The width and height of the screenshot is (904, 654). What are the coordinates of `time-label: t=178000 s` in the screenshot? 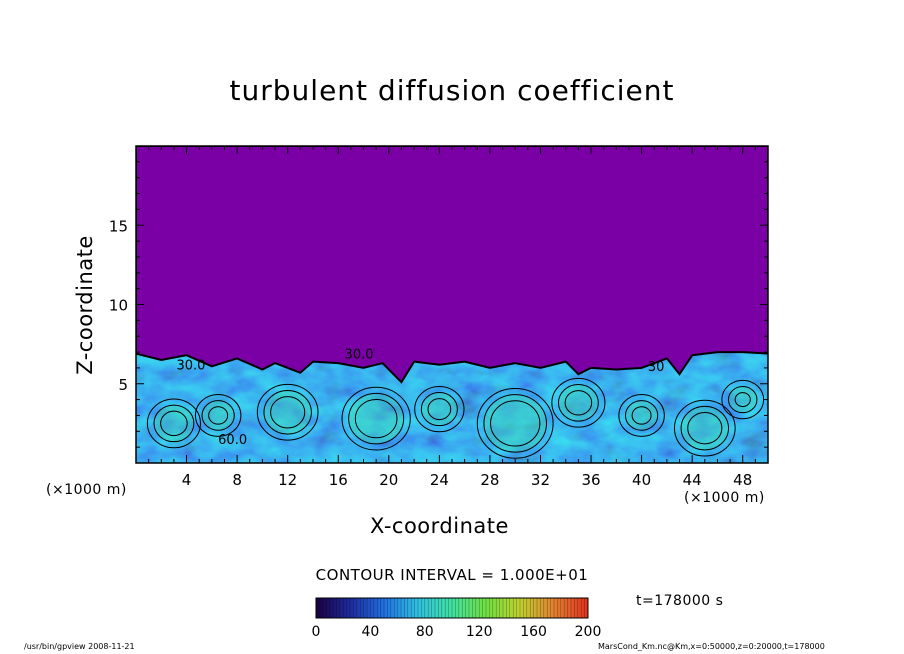 It's located at (680, 601).